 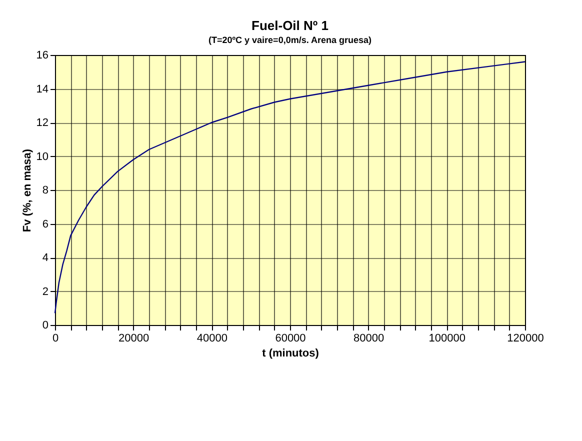 I want to click on y-tick-label: 6, so click(x=45, y=224).